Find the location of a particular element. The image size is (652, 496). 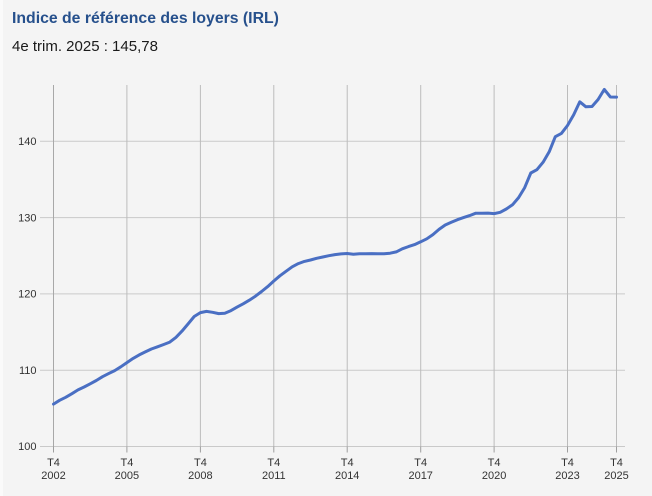

svg-text: 2023 is located at coordinates (567, 476).